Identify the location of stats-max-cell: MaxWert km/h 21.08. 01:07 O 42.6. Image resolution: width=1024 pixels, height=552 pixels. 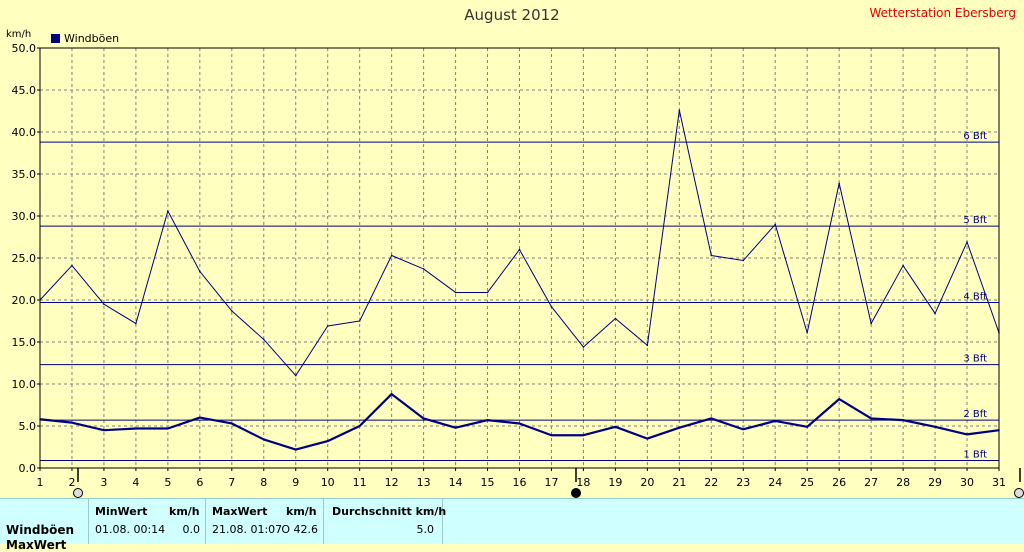
(264, 521).